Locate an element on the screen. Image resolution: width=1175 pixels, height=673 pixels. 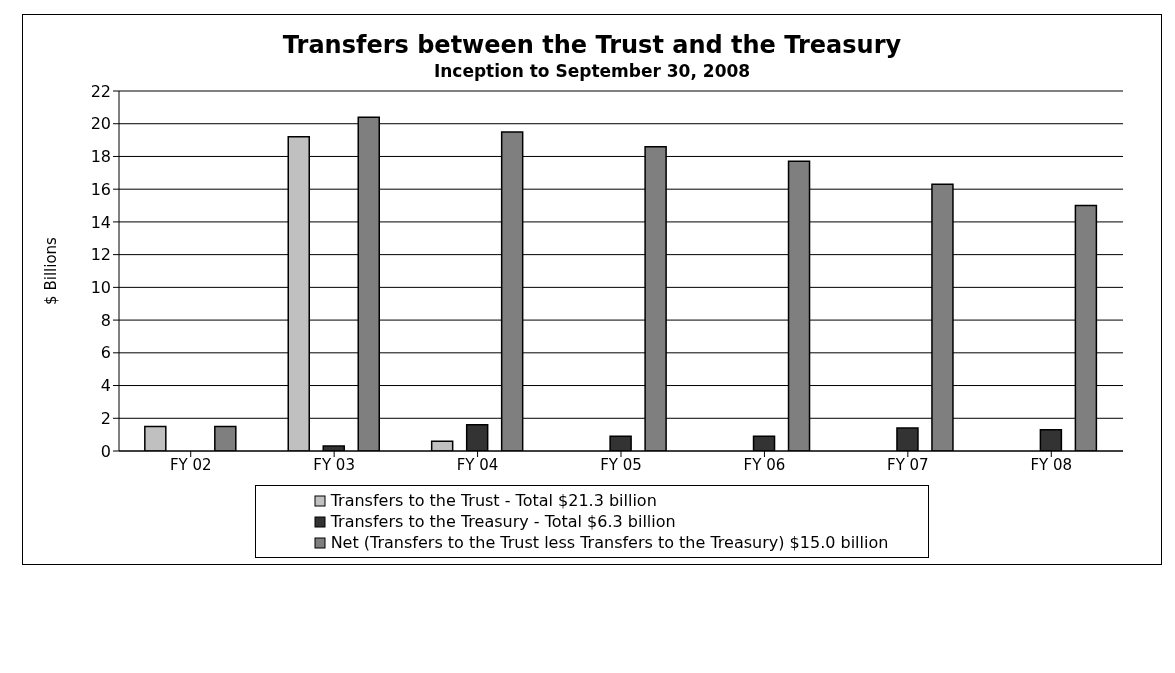
y-tick-label: 12 is located at coordinates (100, 255).